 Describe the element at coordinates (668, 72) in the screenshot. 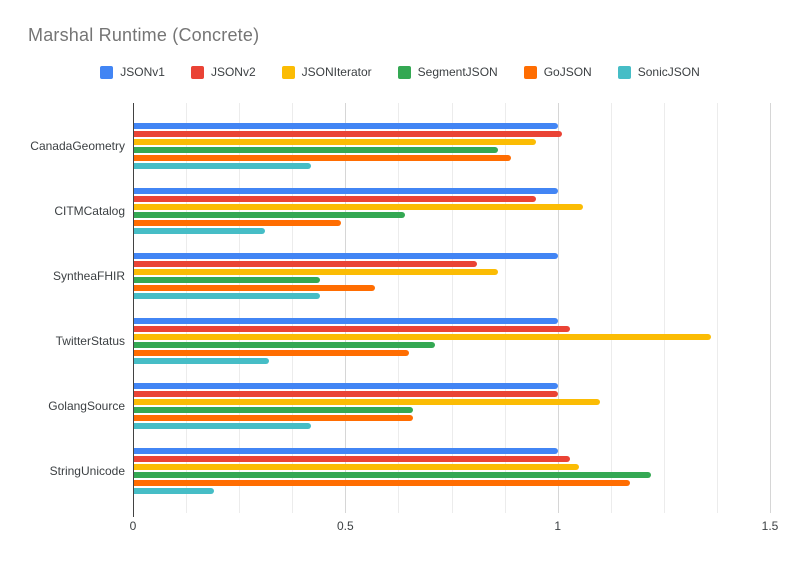

I see `legend-label: SonicJSON` at that location.